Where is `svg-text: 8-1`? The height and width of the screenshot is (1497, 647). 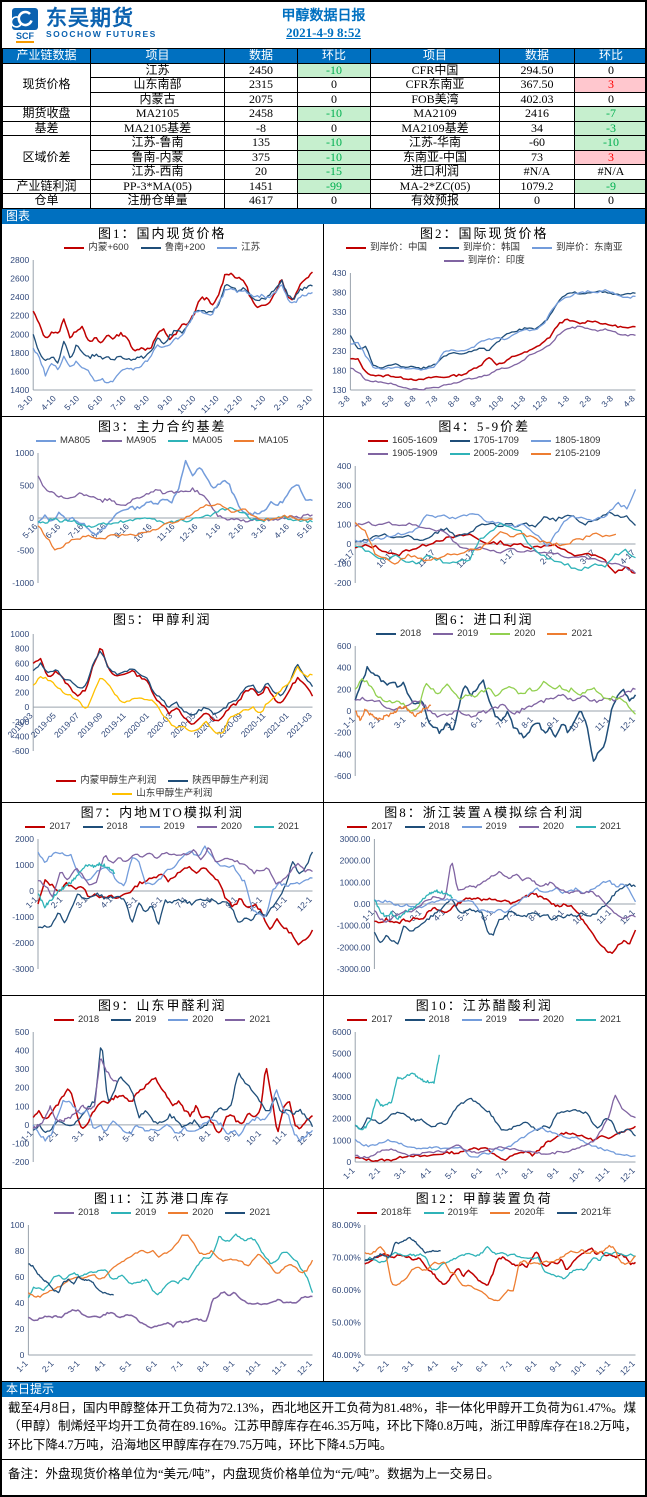 svg-text: 8-1 is located at coordinates (534, 915).